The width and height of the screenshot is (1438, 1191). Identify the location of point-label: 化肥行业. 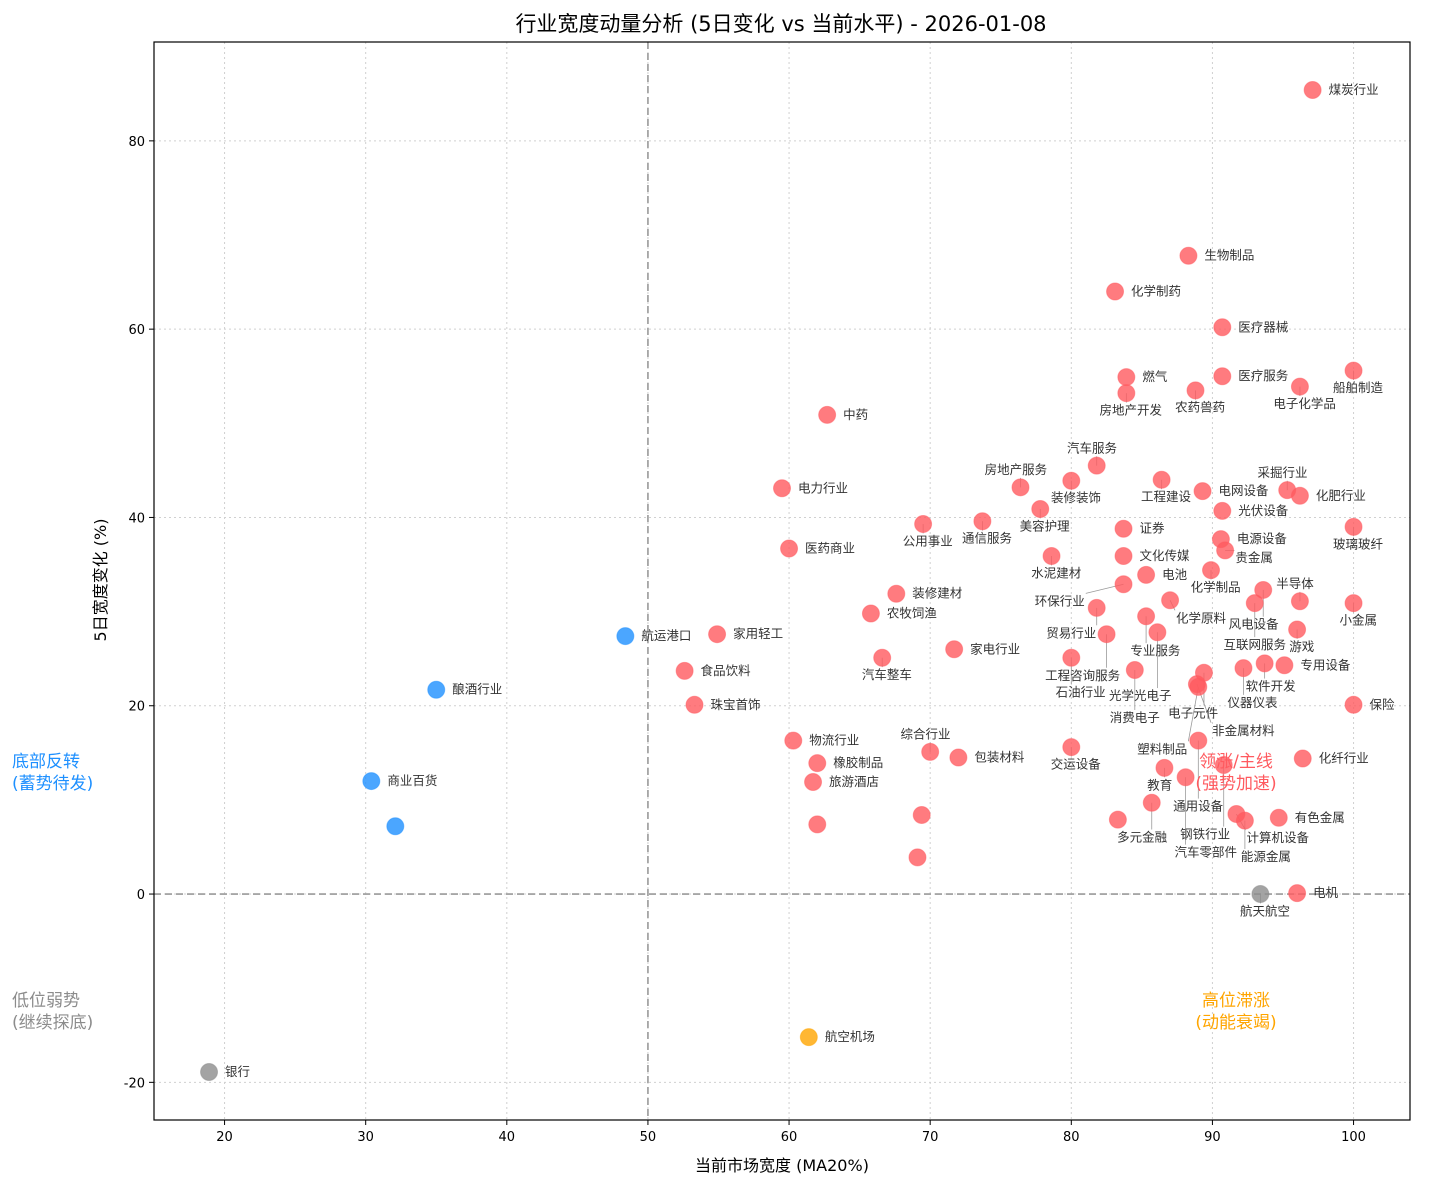
(1341, 495).